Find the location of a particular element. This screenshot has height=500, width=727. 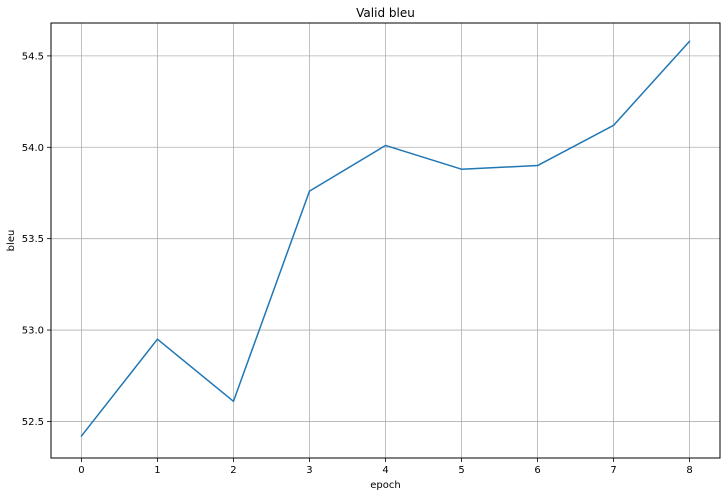

y-tick-label: 52.5 is located at coordinates (33, 422).